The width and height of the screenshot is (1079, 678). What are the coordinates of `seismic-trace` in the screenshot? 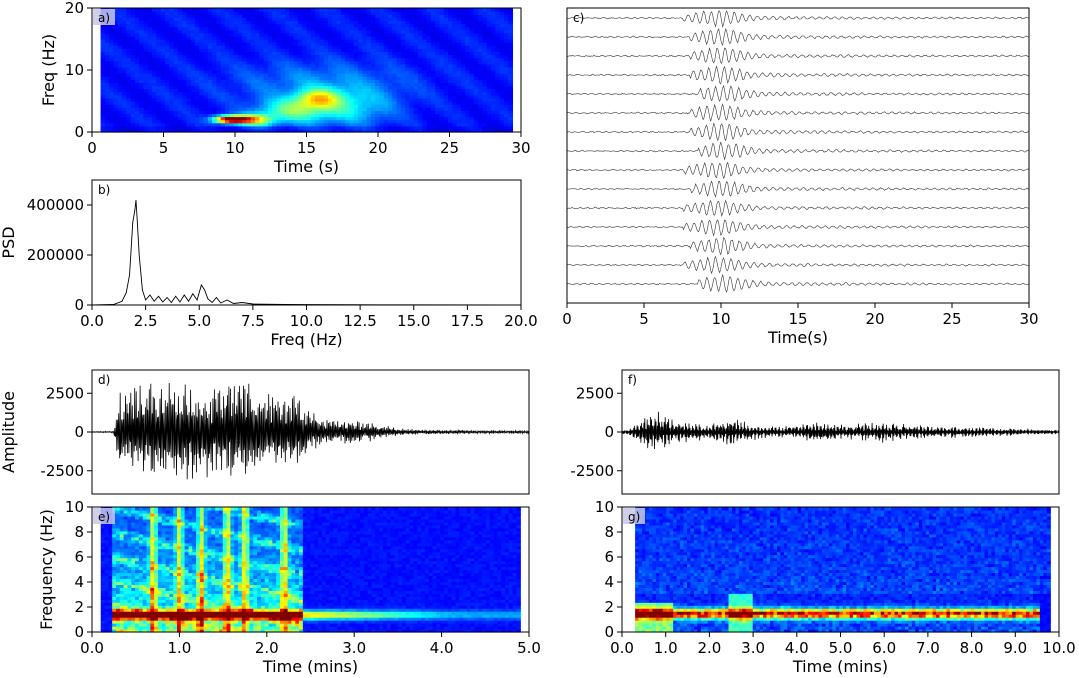 It's located at (798, 246).